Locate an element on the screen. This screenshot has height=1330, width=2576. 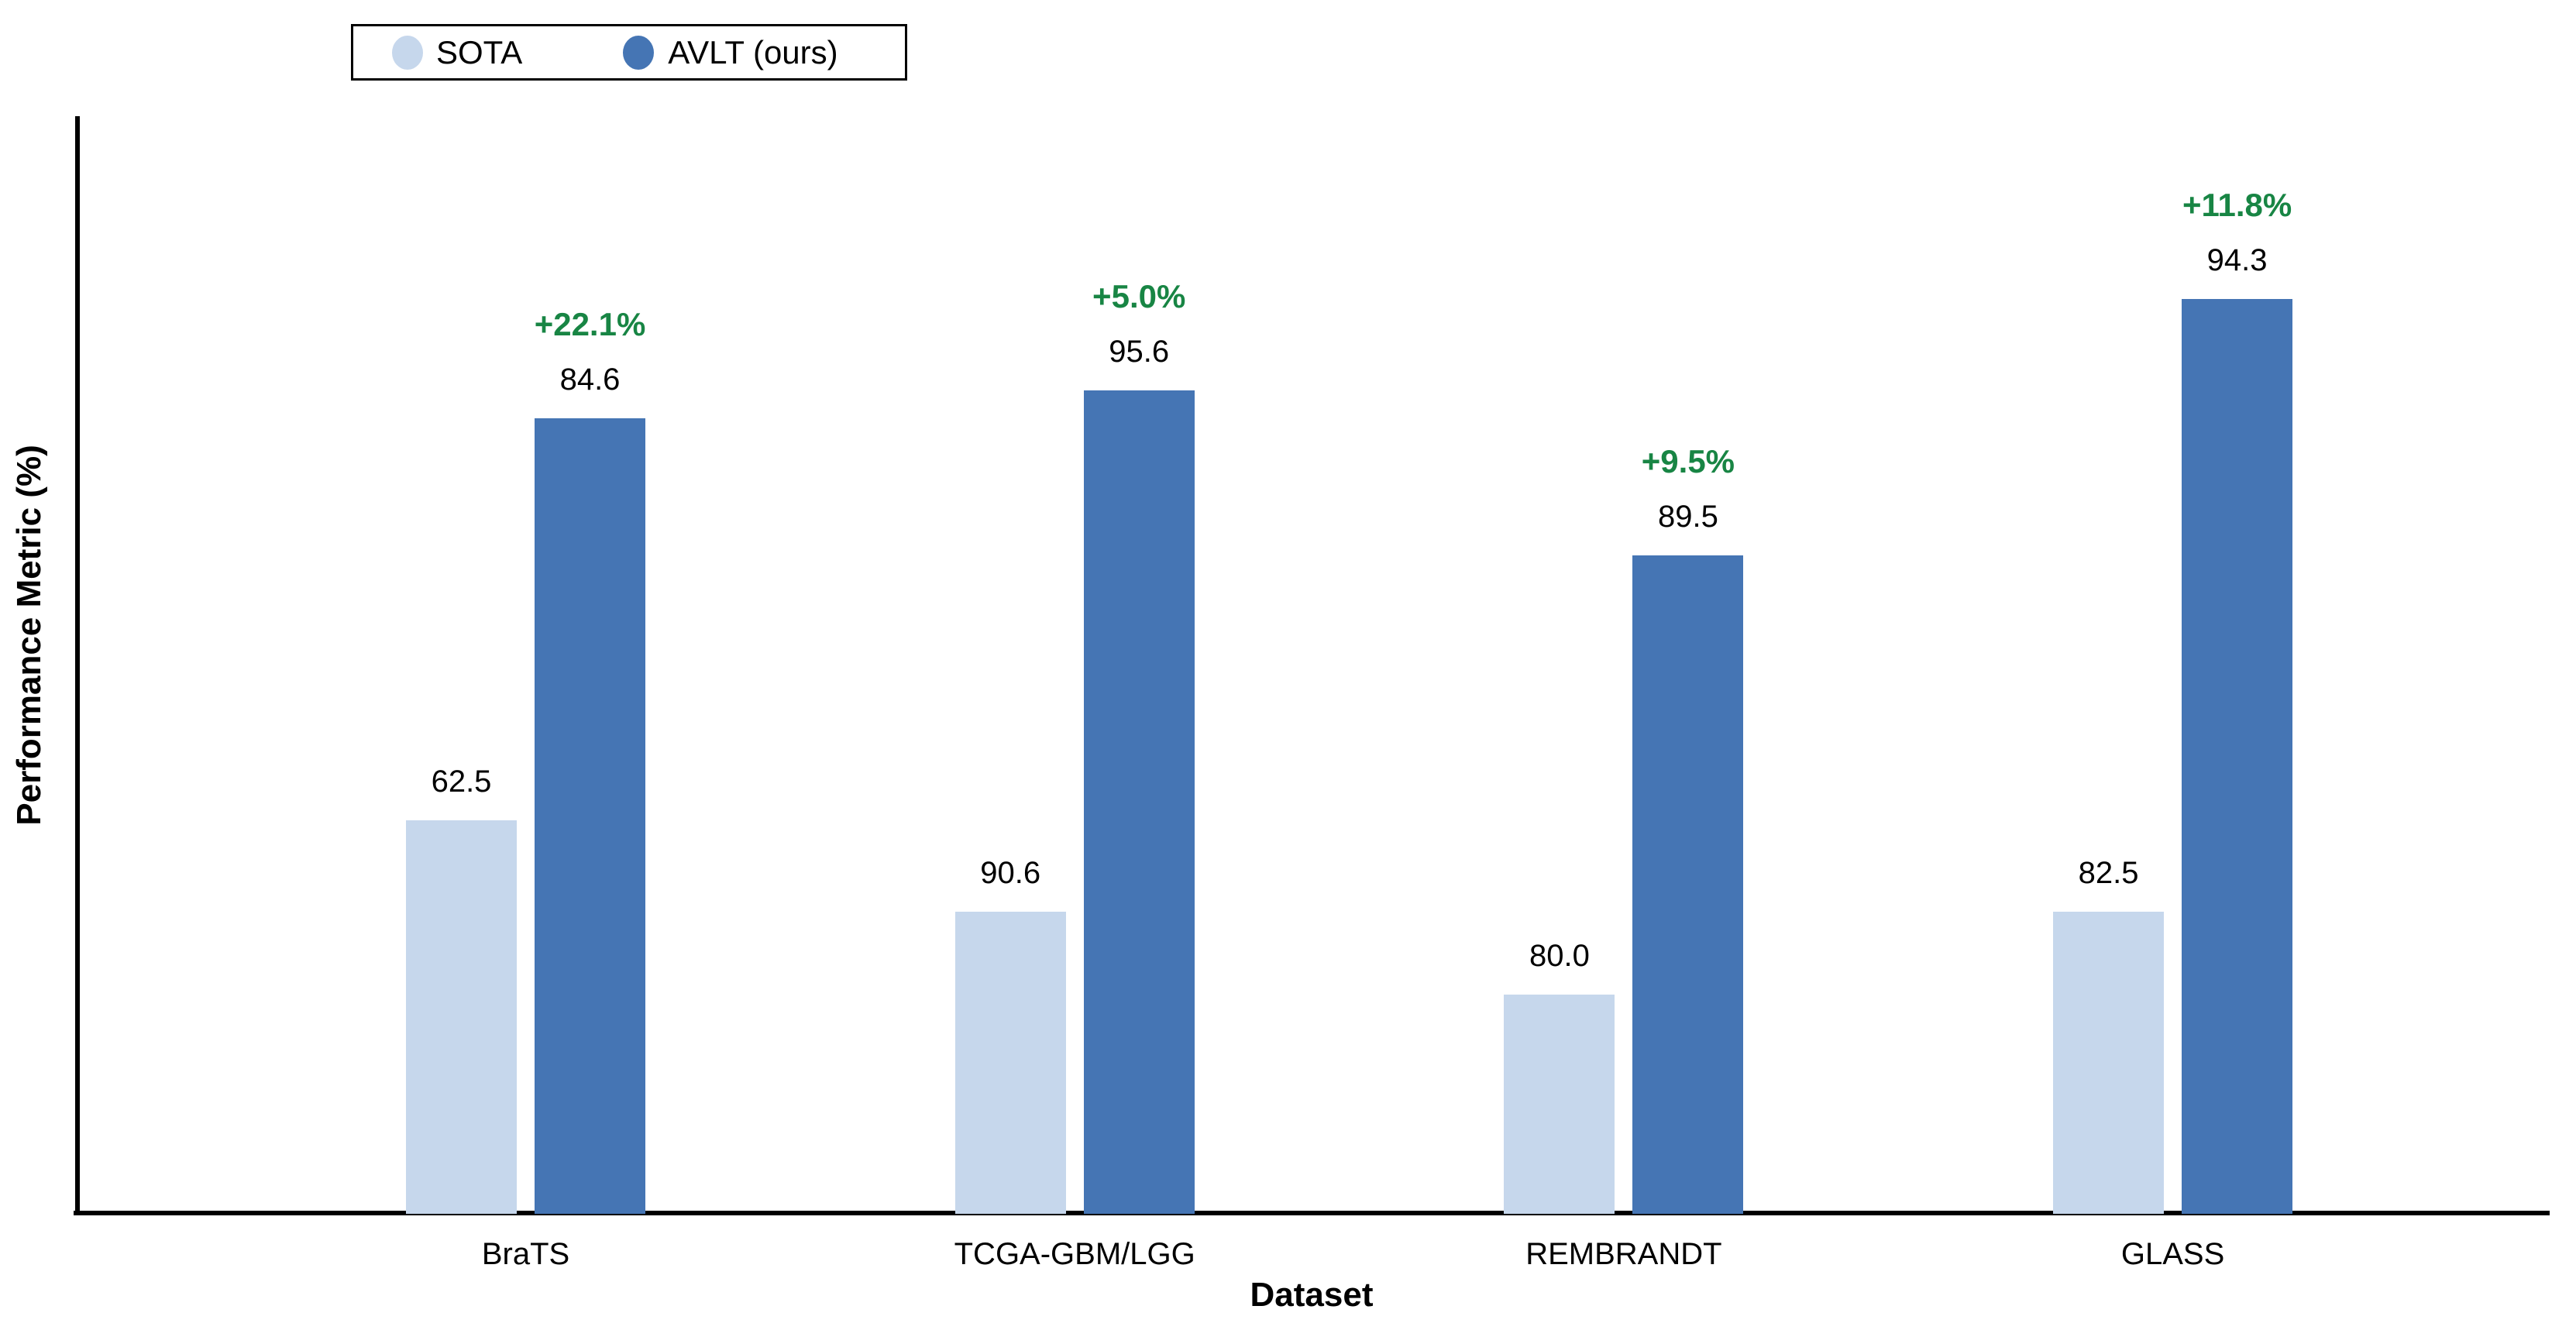
bar-avlt-brats is located at coordinates (590, 816).